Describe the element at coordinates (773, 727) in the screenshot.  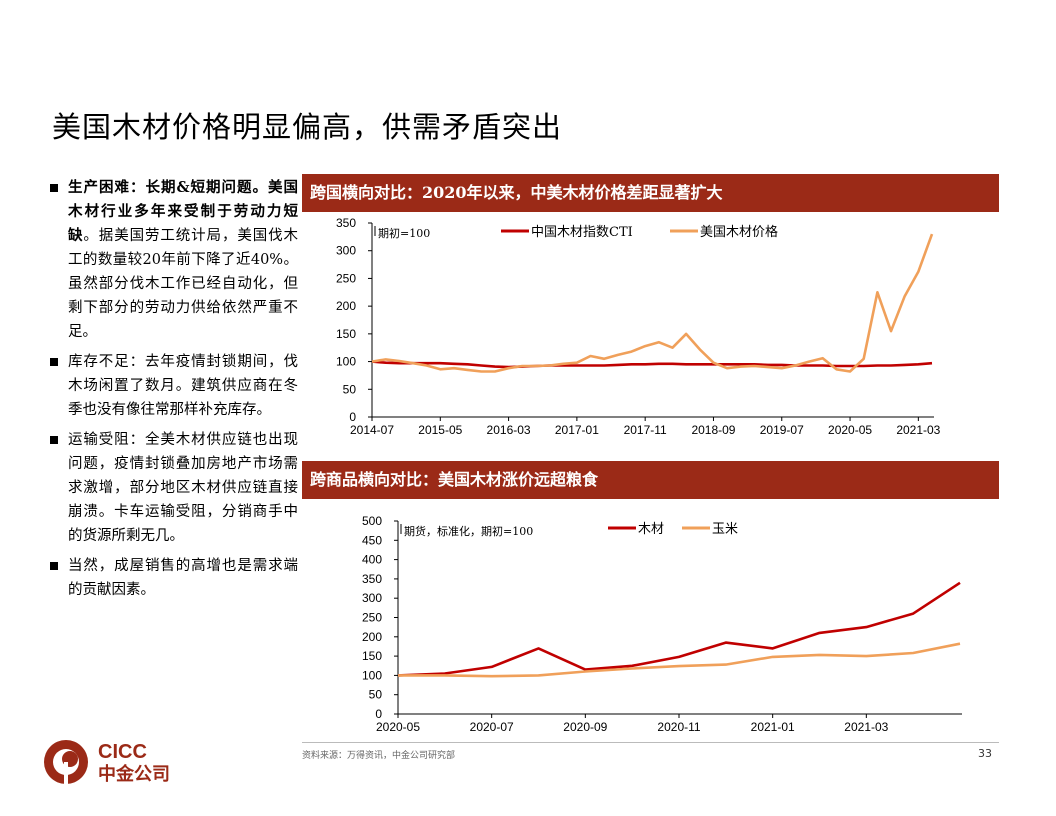
I see `chart2-x-tick-label: 2021-01` at that location.